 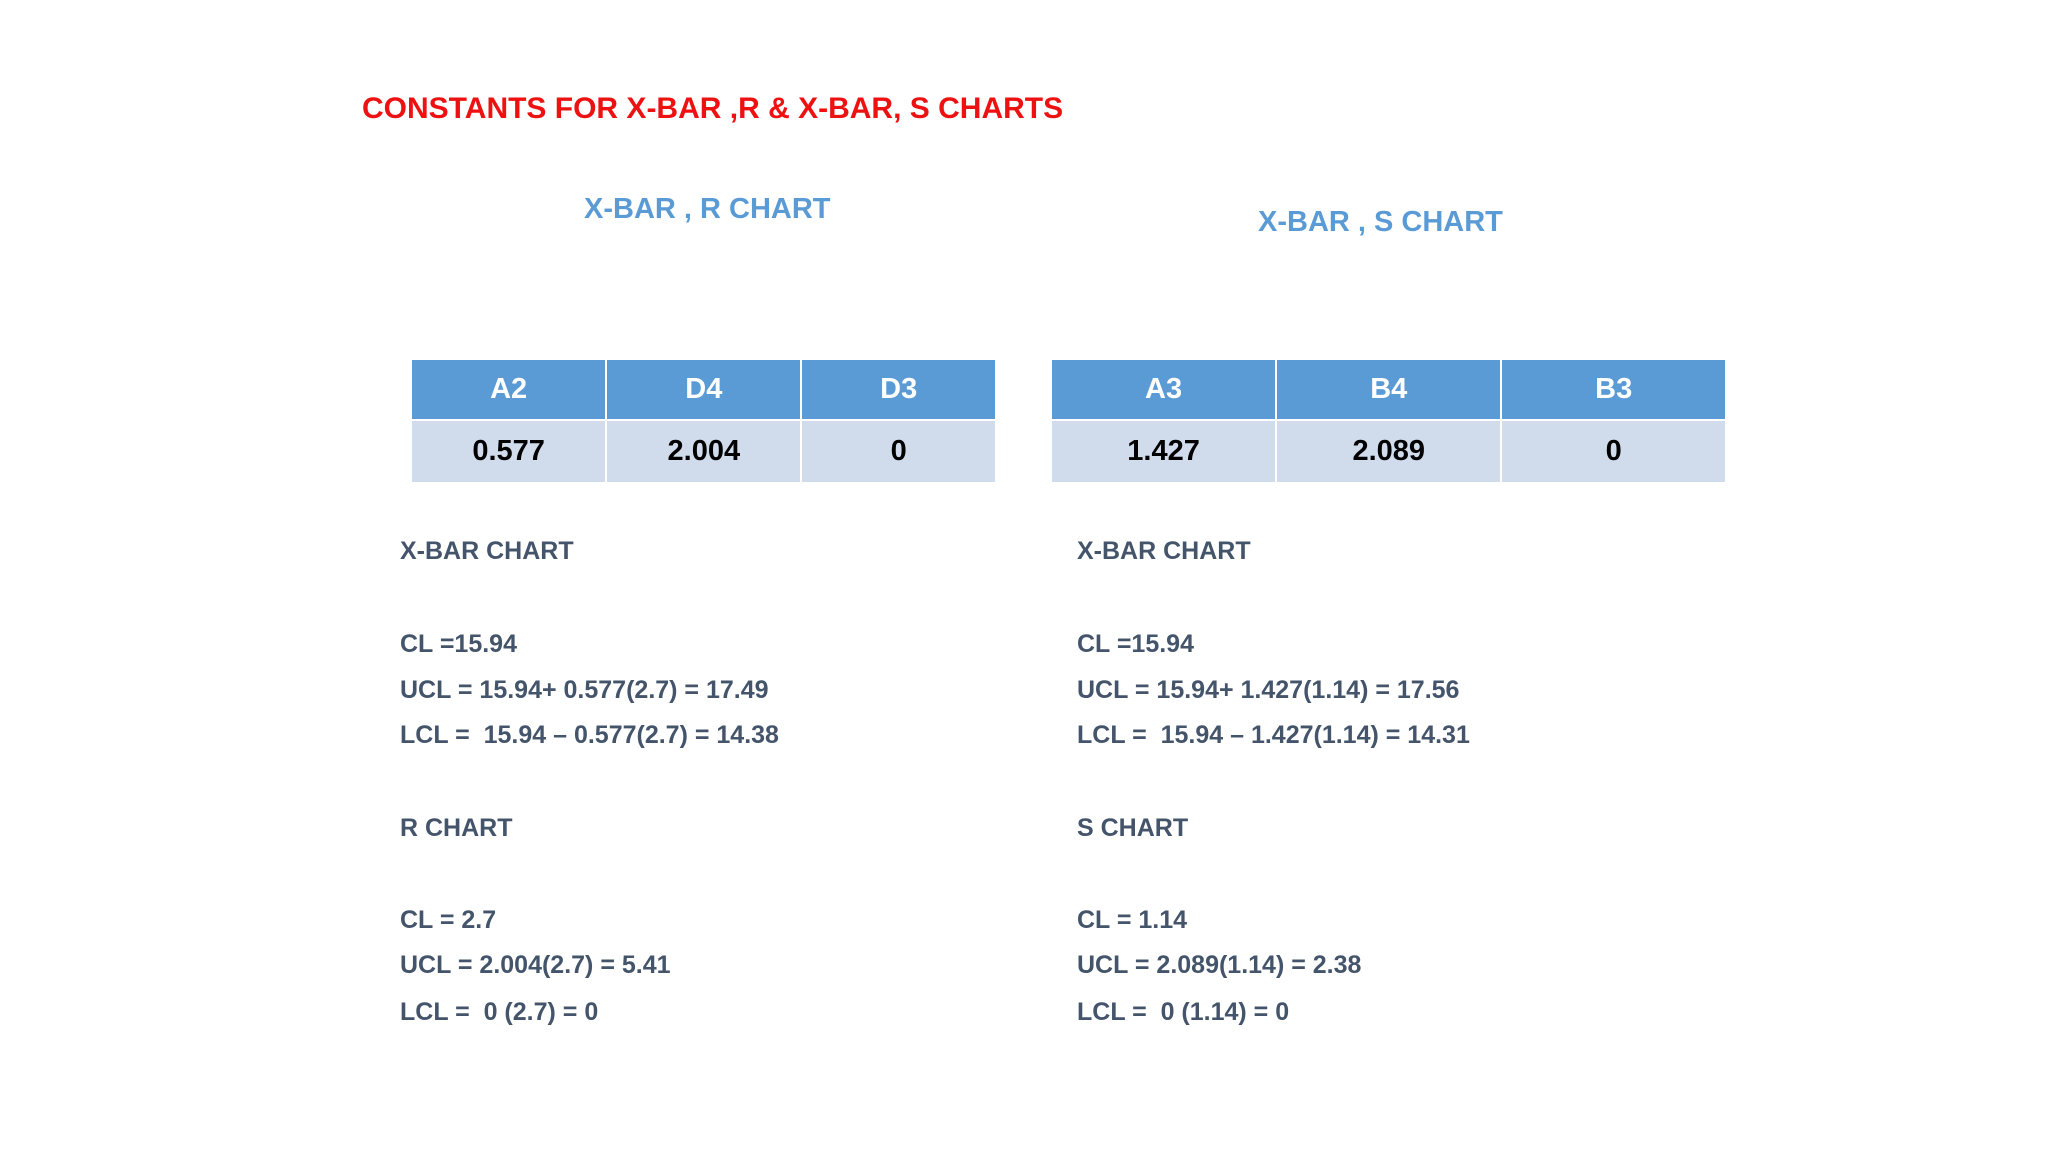 I want to click on slide-title: CONSTANTS FOR X-BAR ,R & X-BAR, S CHARTS, so click(x=713, y=108).